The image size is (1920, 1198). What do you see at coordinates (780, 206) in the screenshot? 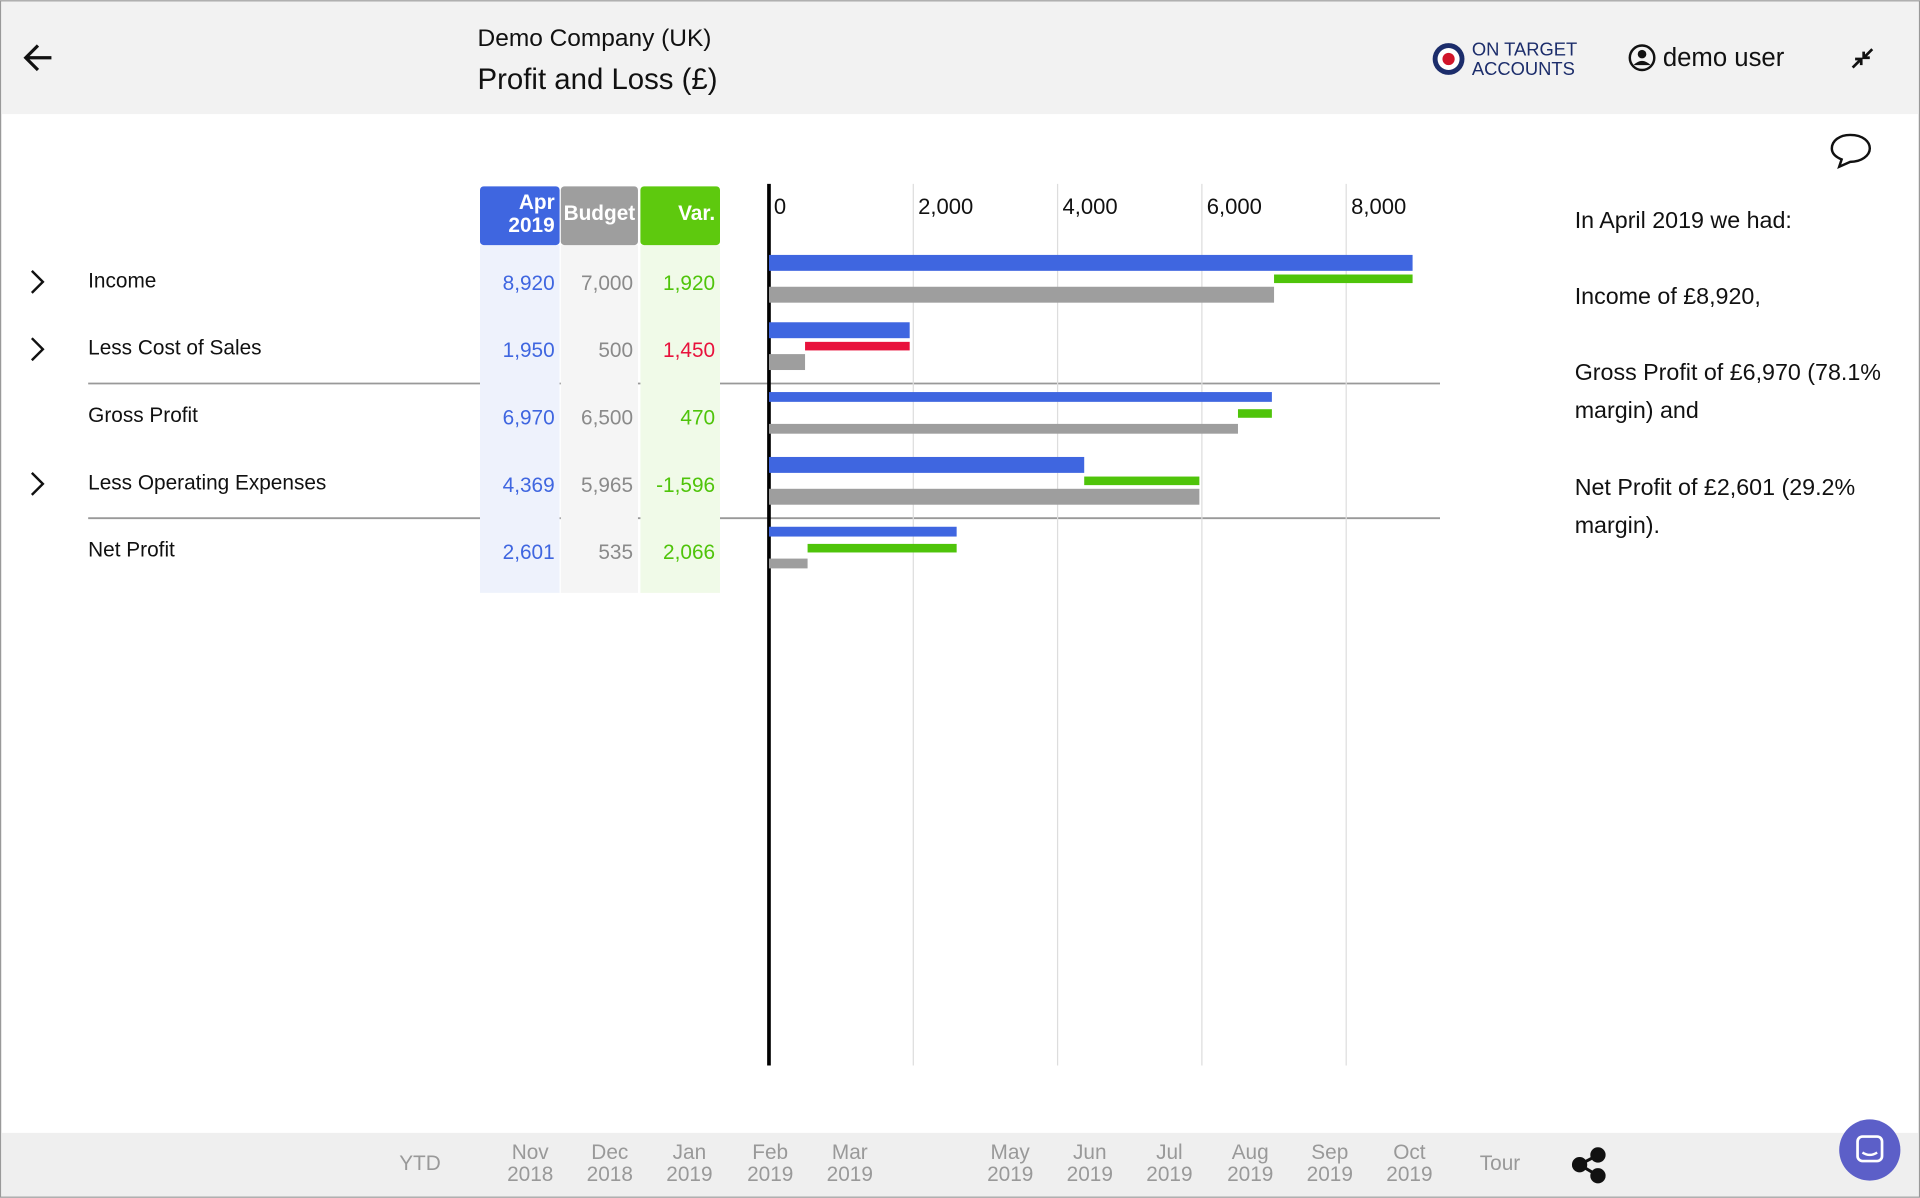
I see `x-tick-label: 0` at bounding box center [780, 206].